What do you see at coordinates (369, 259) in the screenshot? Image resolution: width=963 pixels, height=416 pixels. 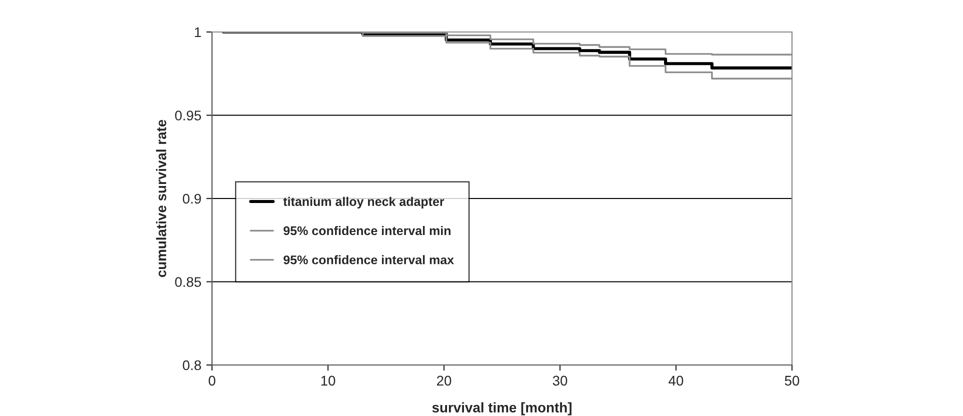 I see `legend-label: 95% confidence interval max` at bounding box center [369, 259].